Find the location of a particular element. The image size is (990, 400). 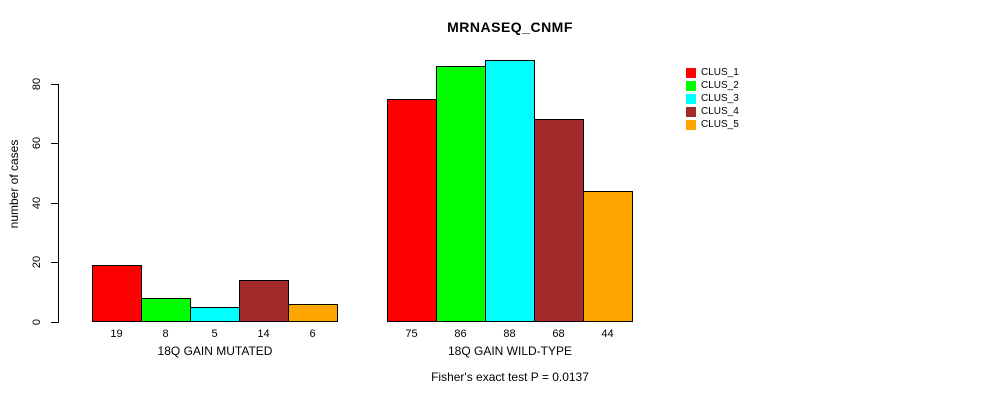

fisher-test-annotation: Fisher's exact test P = 0.0137 is located at coordinates (510, 377).